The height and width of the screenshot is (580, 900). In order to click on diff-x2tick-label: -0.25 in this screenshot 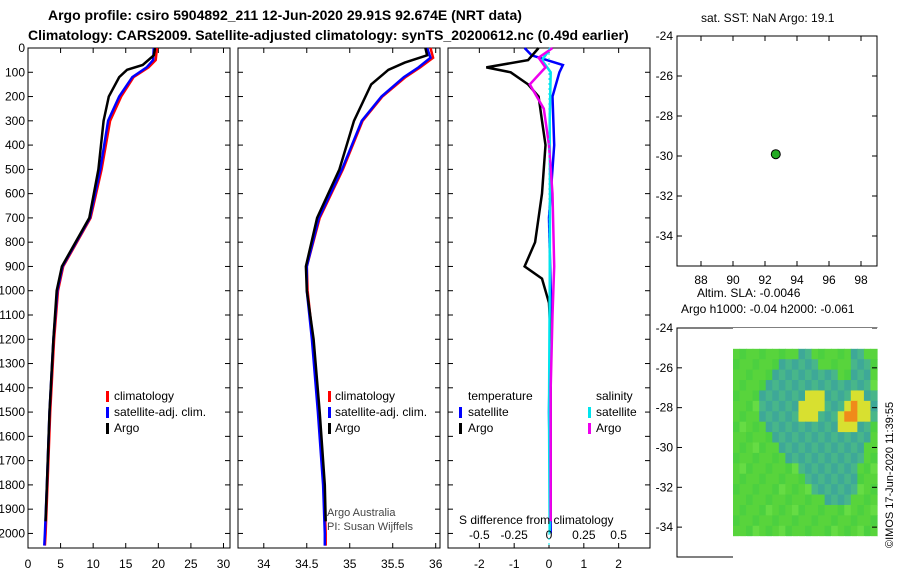, I will do `click(514, 535)`.